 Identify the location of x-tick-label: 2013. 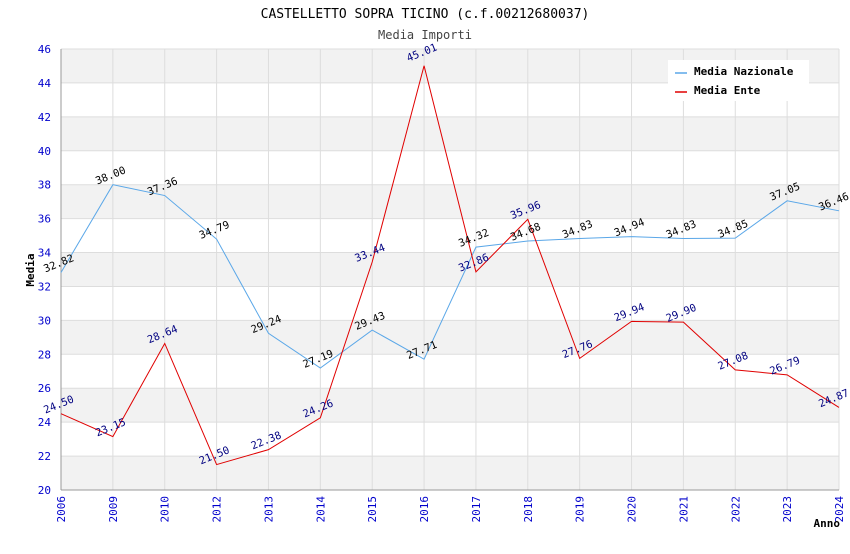
(268, 509).